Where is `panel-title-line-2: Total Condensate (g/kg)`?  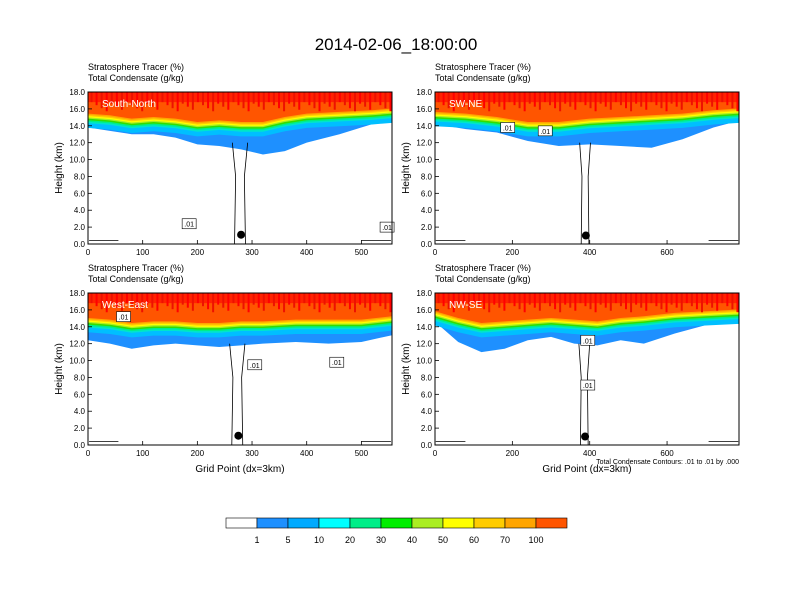 panel-title-line-2: Total Condensate (g/kg) is located at coordinates (483, 78).